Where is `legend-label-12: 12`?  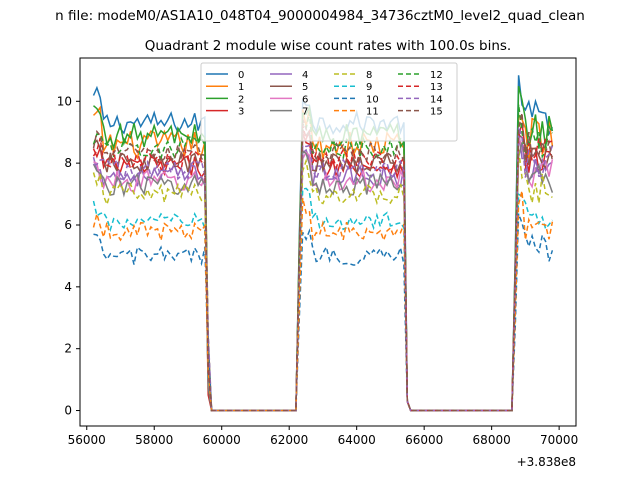
legend-label-12: 12 is located at coordinates (436, 75).